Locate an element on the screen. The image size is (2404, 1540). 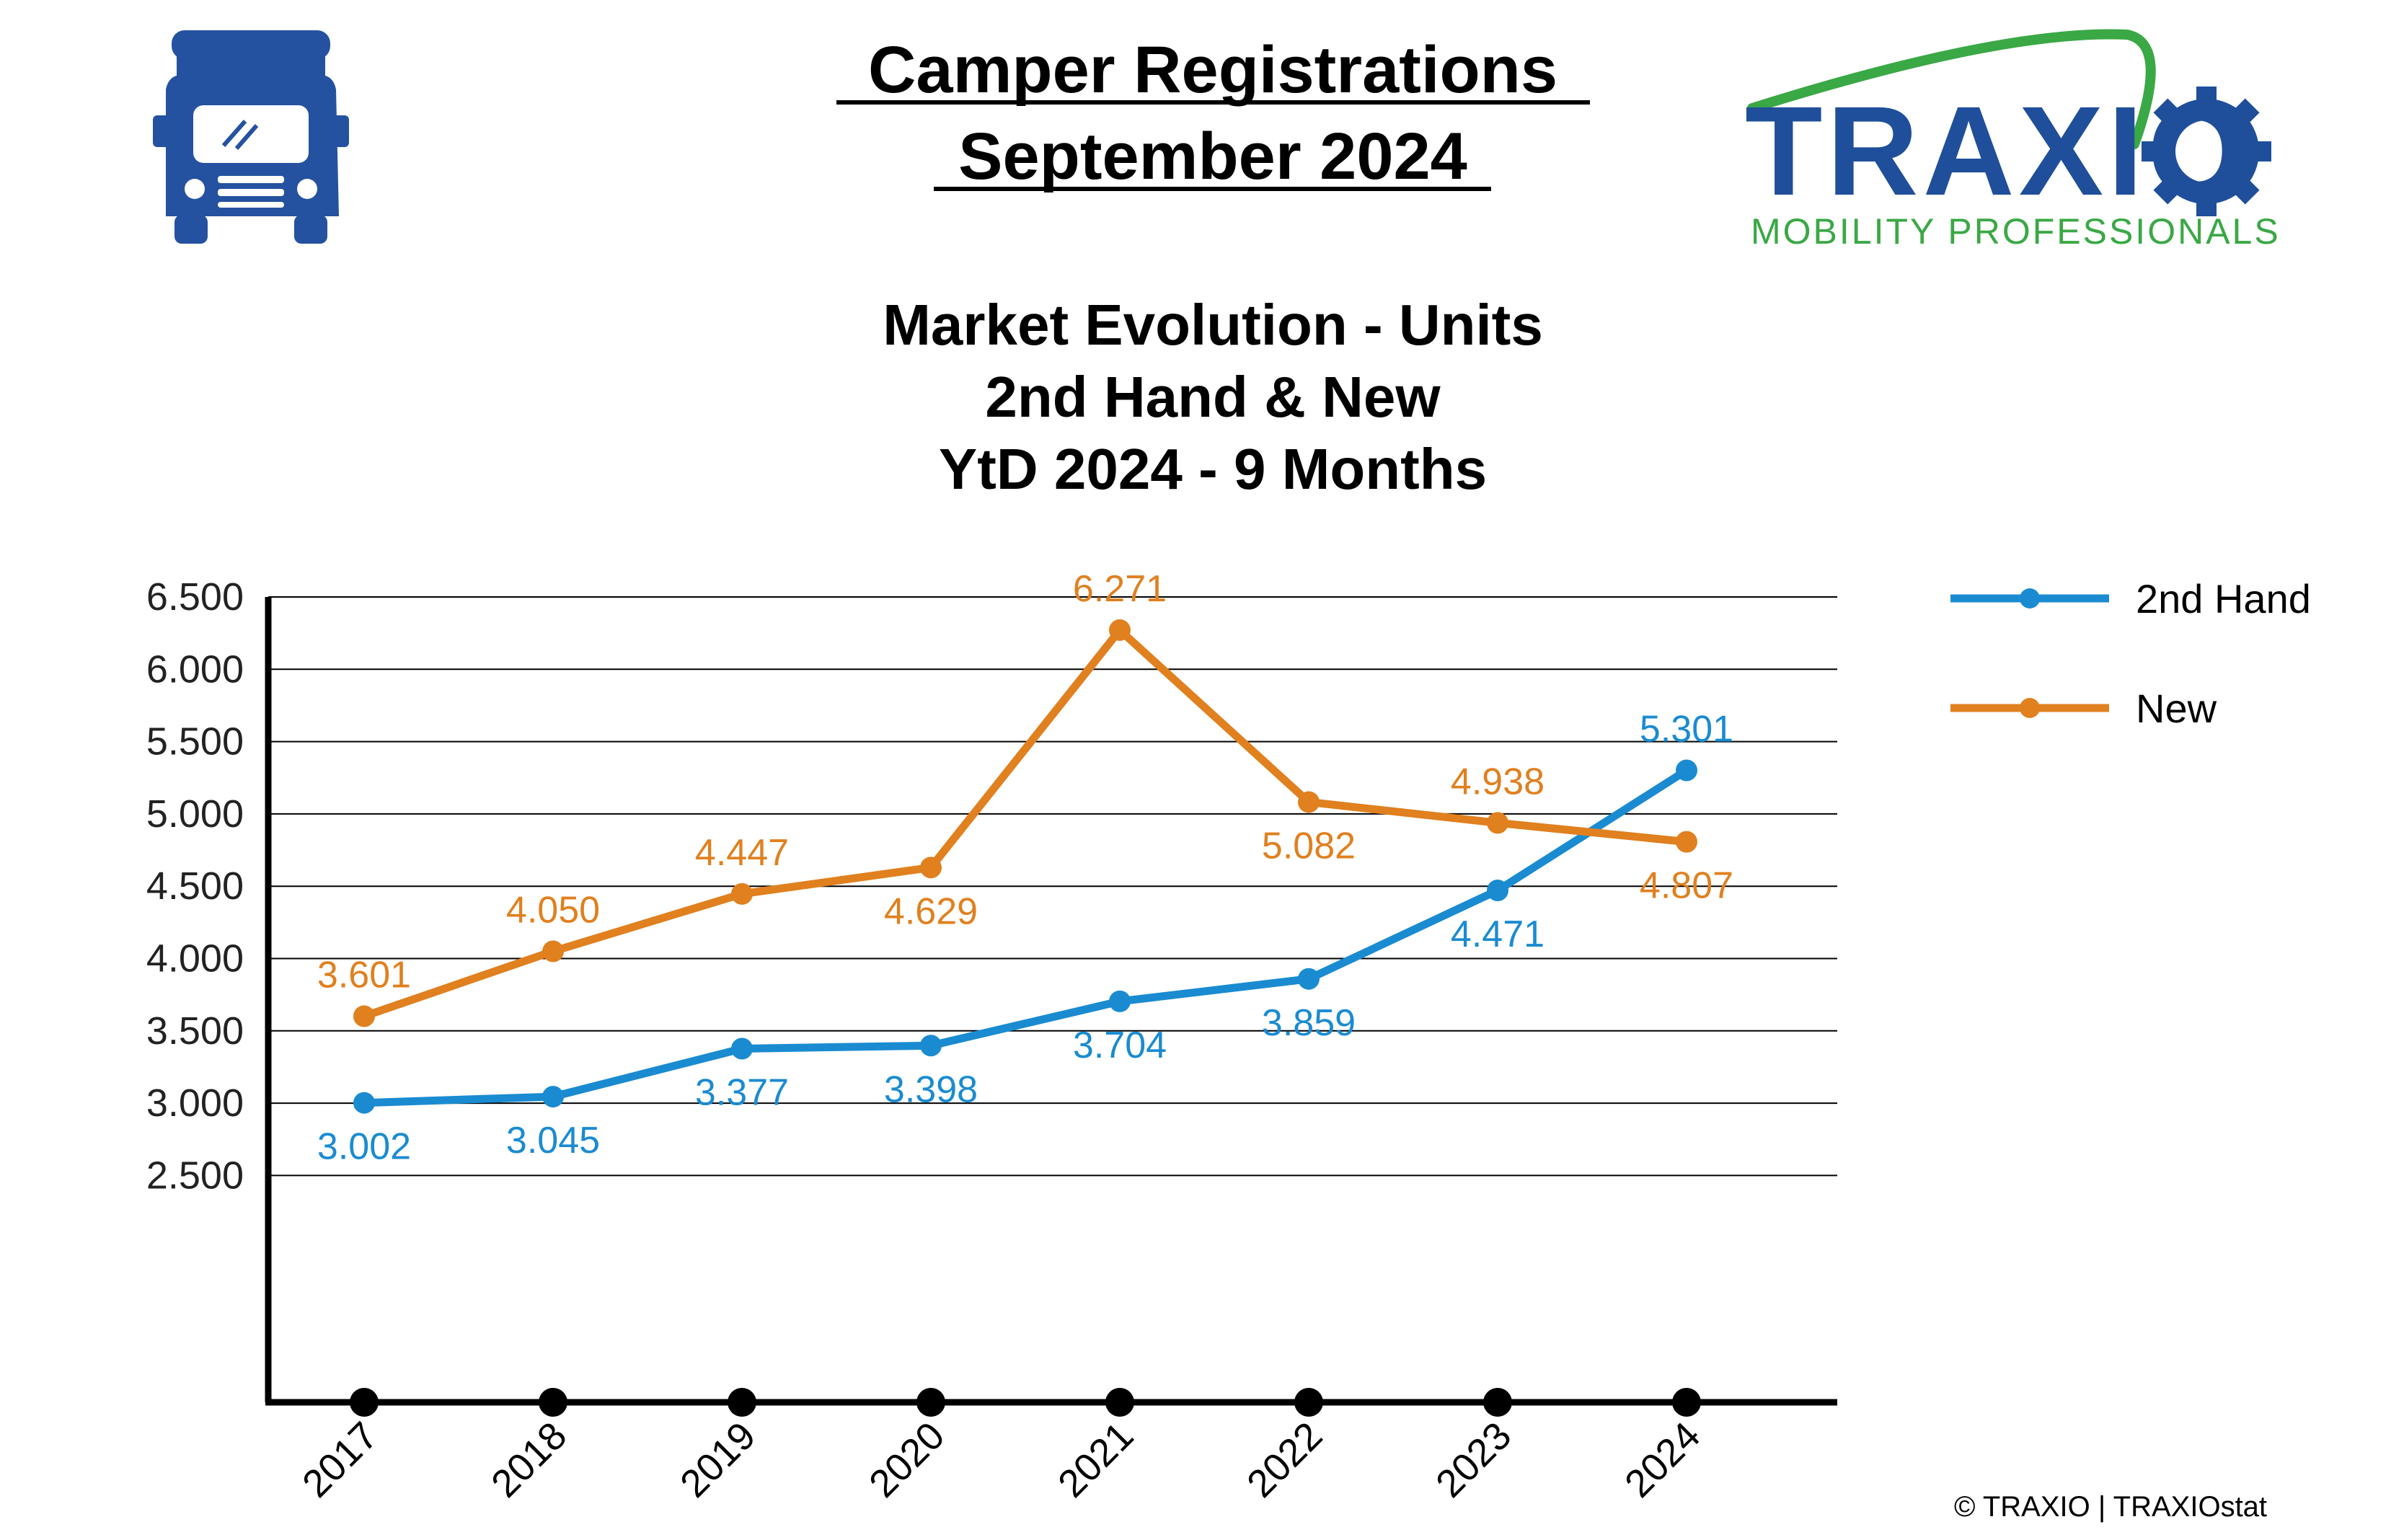
data-label: 5.301 is located at coordinates (1686, 730).